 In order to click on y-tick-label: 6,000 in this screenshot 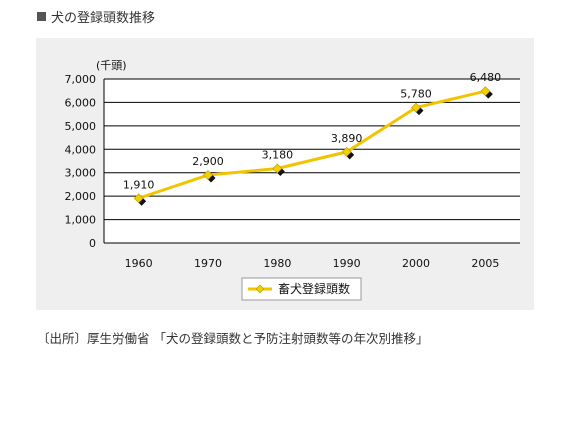, I will do `click(81, 102)`.